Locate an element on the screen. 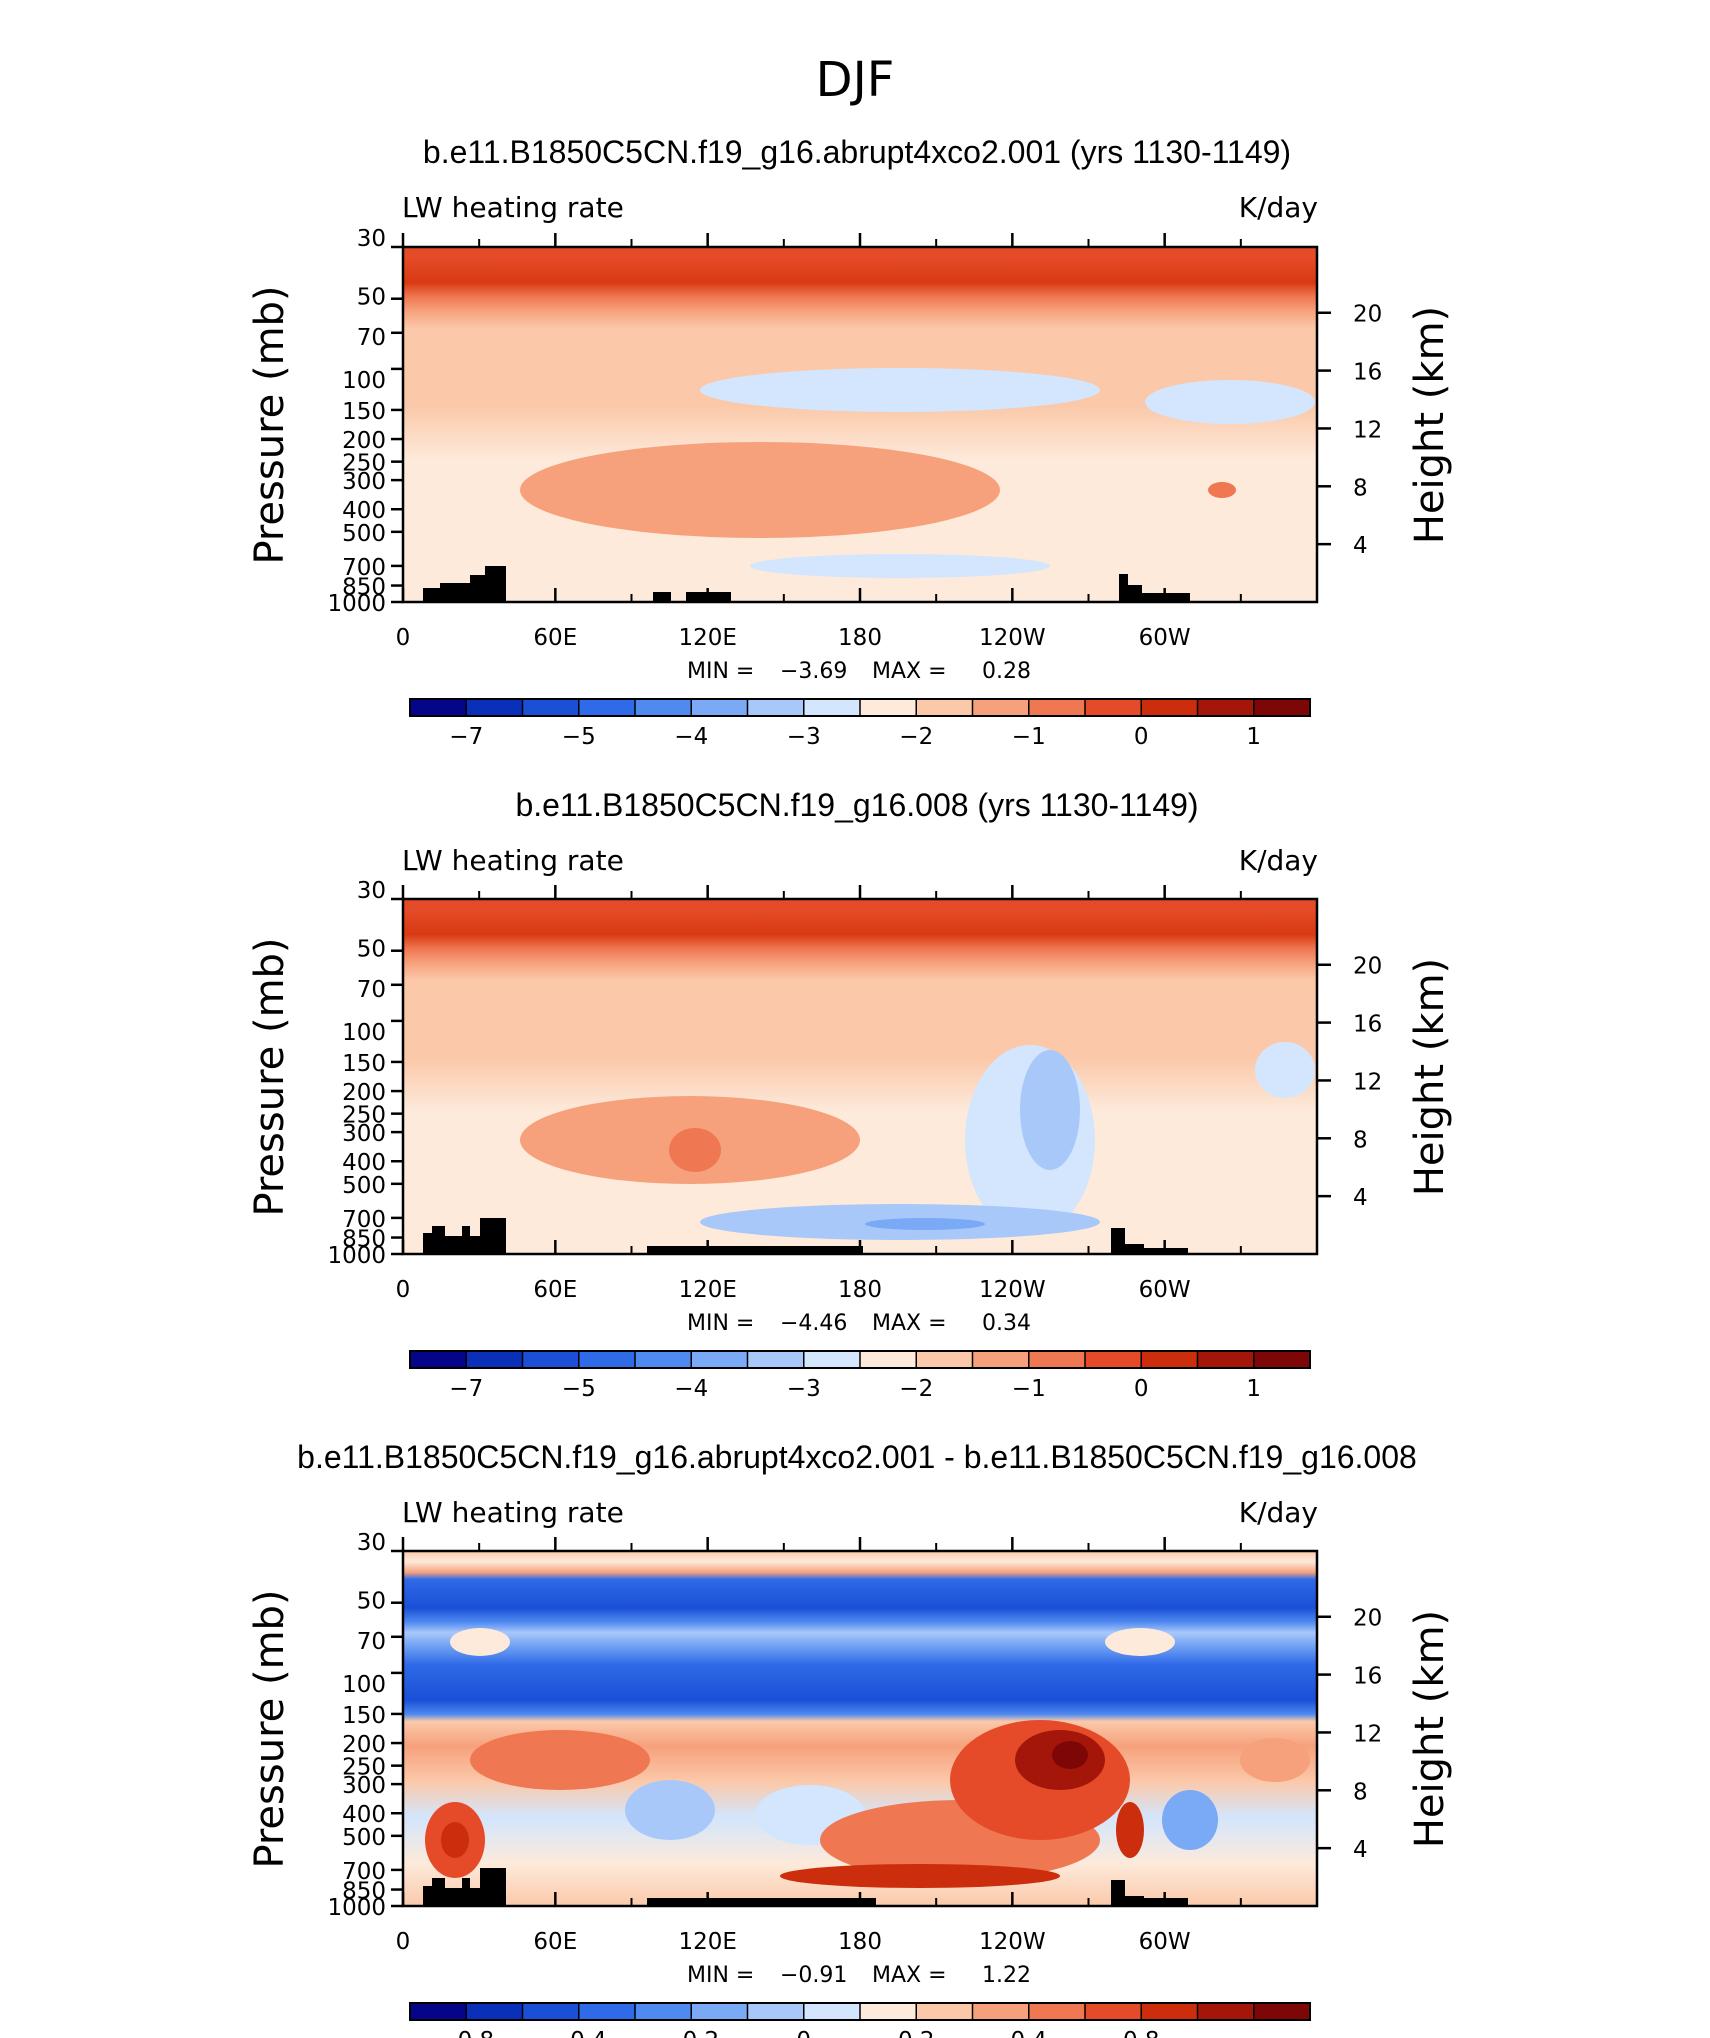  colorbar: −0.8 −0.4 −0.2 0 0.2 0.4 0.8 is located at coordinates (860, 2020).